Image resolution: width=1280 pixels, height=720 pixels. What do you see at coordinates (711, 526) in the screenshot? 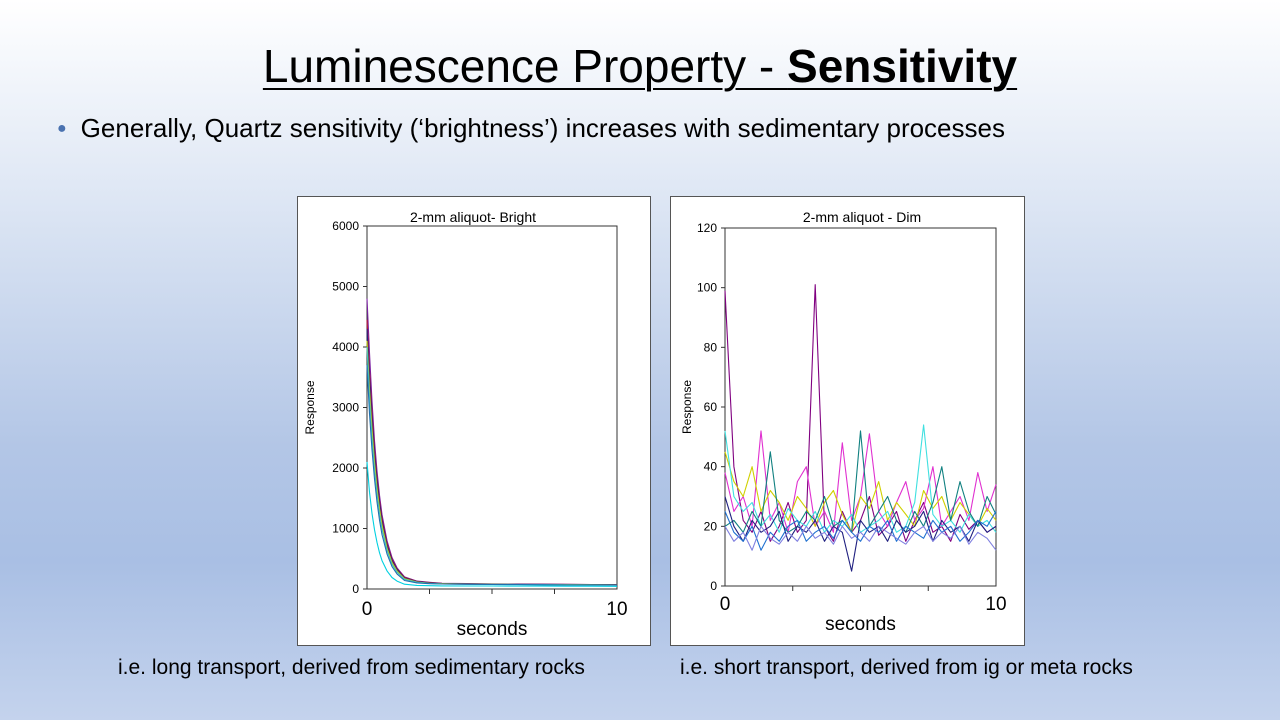
I see `y-tick-label: 20` at bounding box center [711, 526].